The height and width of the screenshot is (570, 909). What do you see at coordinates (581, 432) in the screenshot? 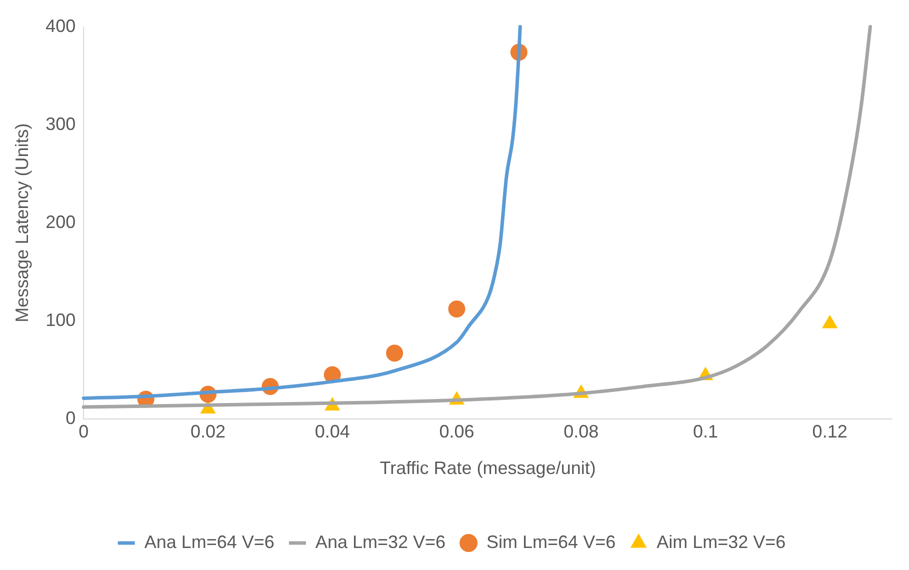
I see `x-tick-label: 0.08` at bounding box center [581, 432].